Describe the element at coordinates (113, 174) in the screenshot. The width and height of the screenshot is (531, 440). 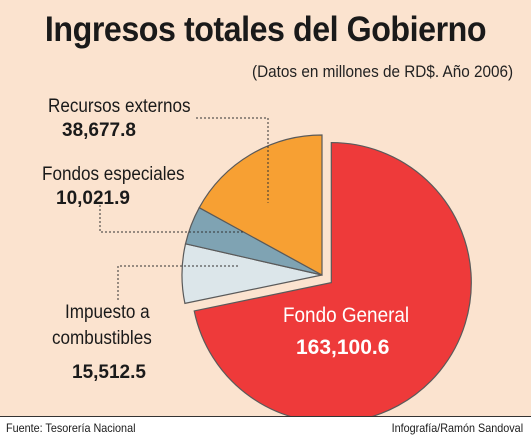
I see `label-fondos-especiales: Fondos especiales` at that location.